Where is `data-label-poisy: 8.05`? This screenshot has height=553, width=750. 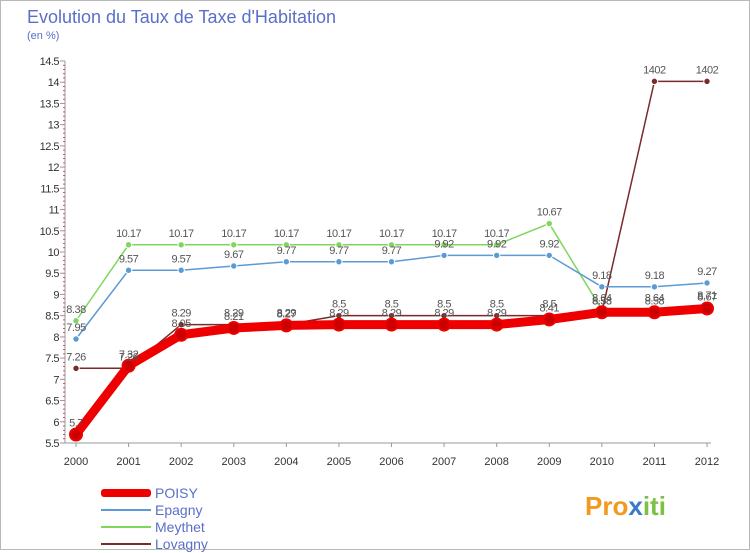
data-label-poisy: 8.05 is located at coordinates (181, 324).